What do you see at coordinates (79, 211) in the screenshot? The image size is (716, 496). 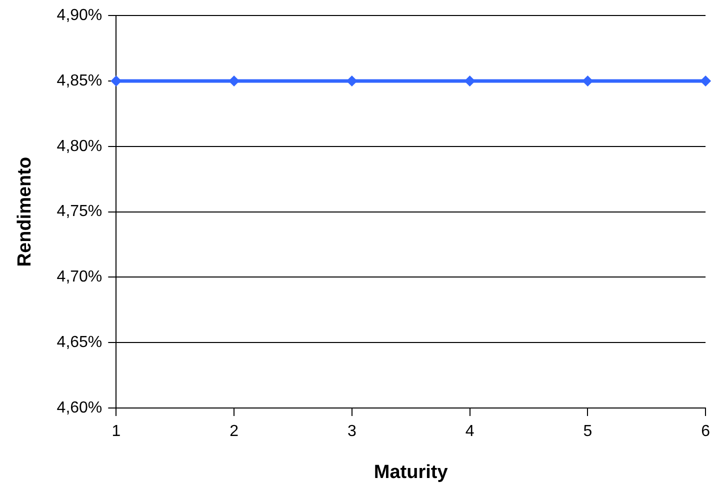 I see `y-tick-label: 4,75%` at bounding box center [79, 211].